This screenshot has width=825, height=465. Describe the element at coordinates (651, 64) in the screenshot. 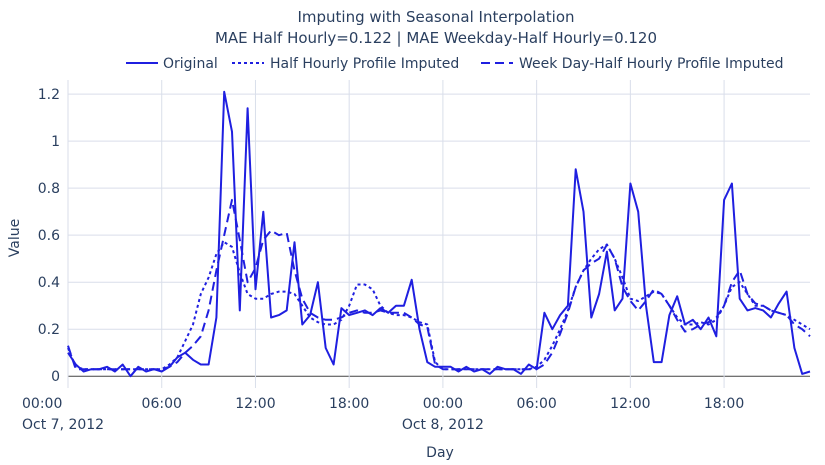

I see `legend-label-3: Week Day-Half Hourly Profile Imputed` at that location.